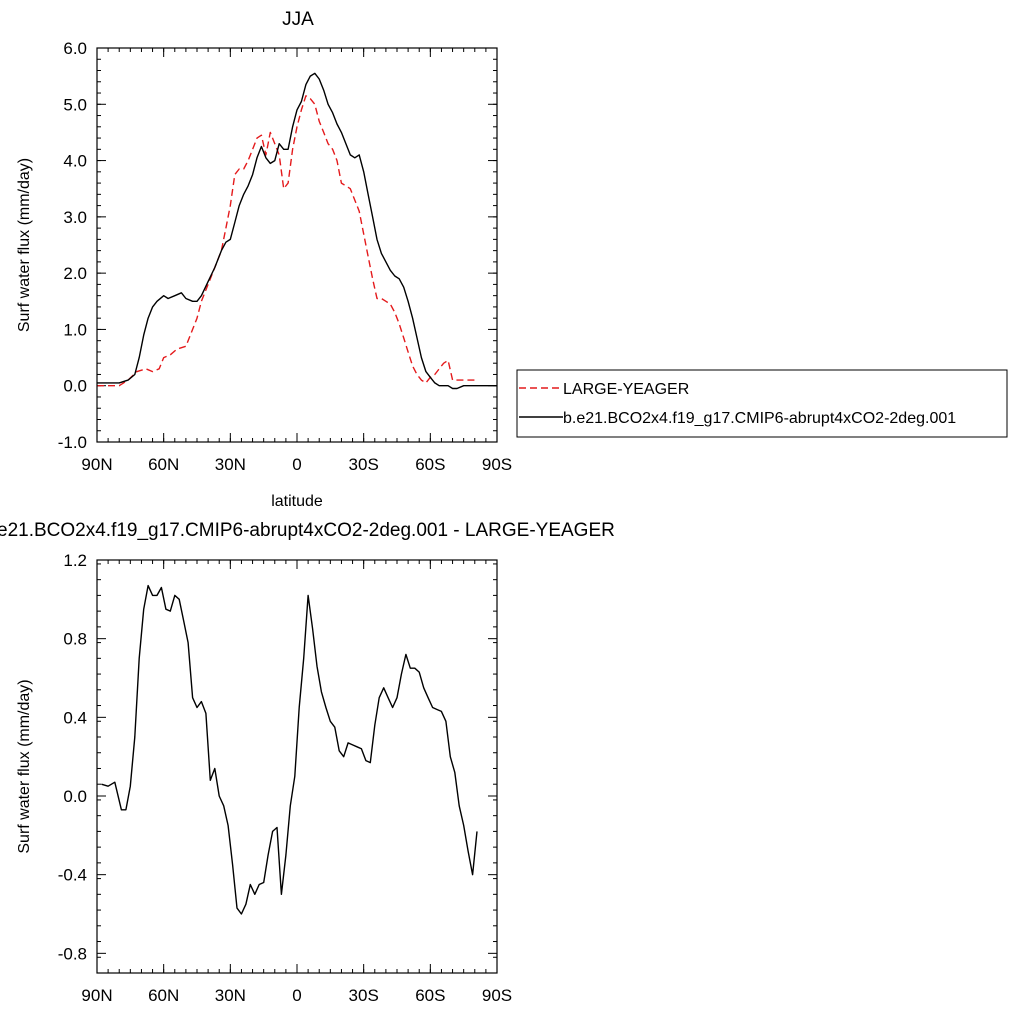  What do you see at coordinates (296, 464) in the screenshot?
I see `plot1-x-tick-label: 0` at bounding box center [296, 464].